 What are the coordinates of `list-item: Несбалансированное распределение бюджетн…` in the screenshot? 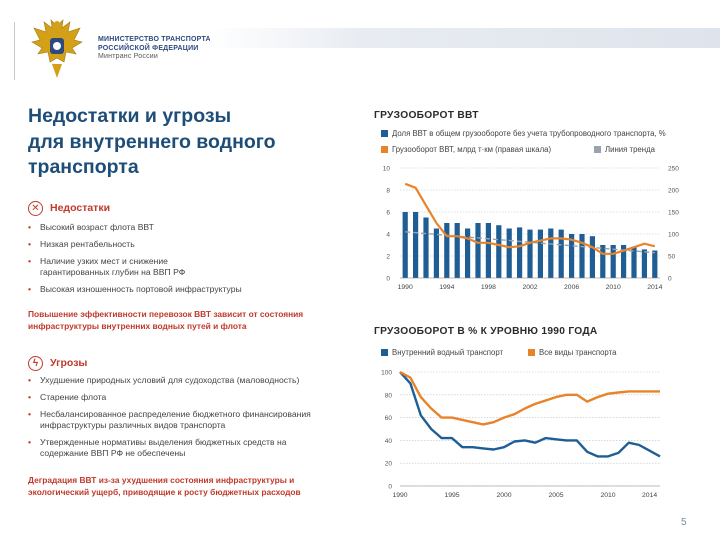 It's located at (184, 420).